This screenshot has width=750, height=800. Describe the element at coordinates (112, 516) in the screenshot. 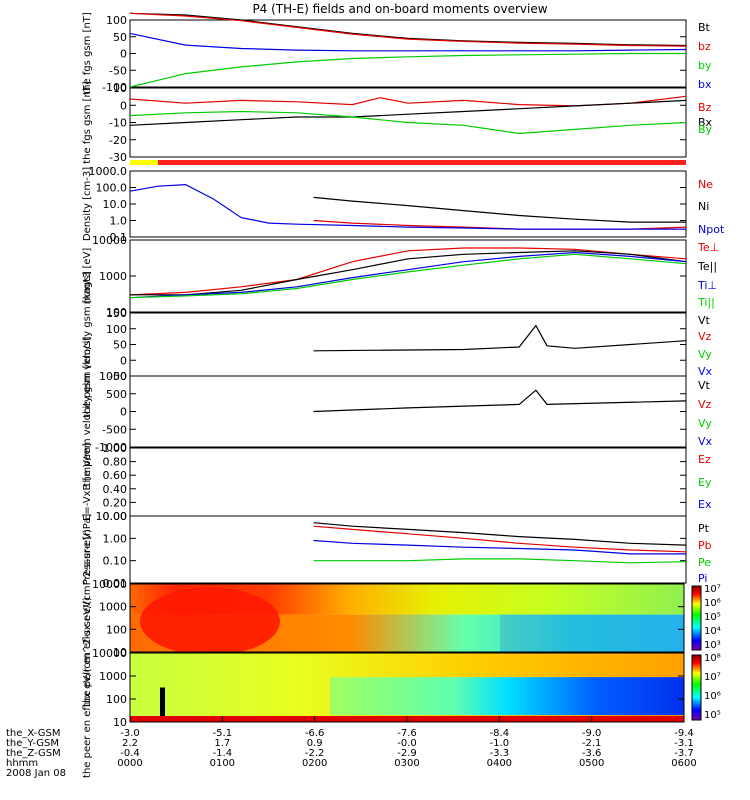

I see `ytick-label: 10.00` at that location.